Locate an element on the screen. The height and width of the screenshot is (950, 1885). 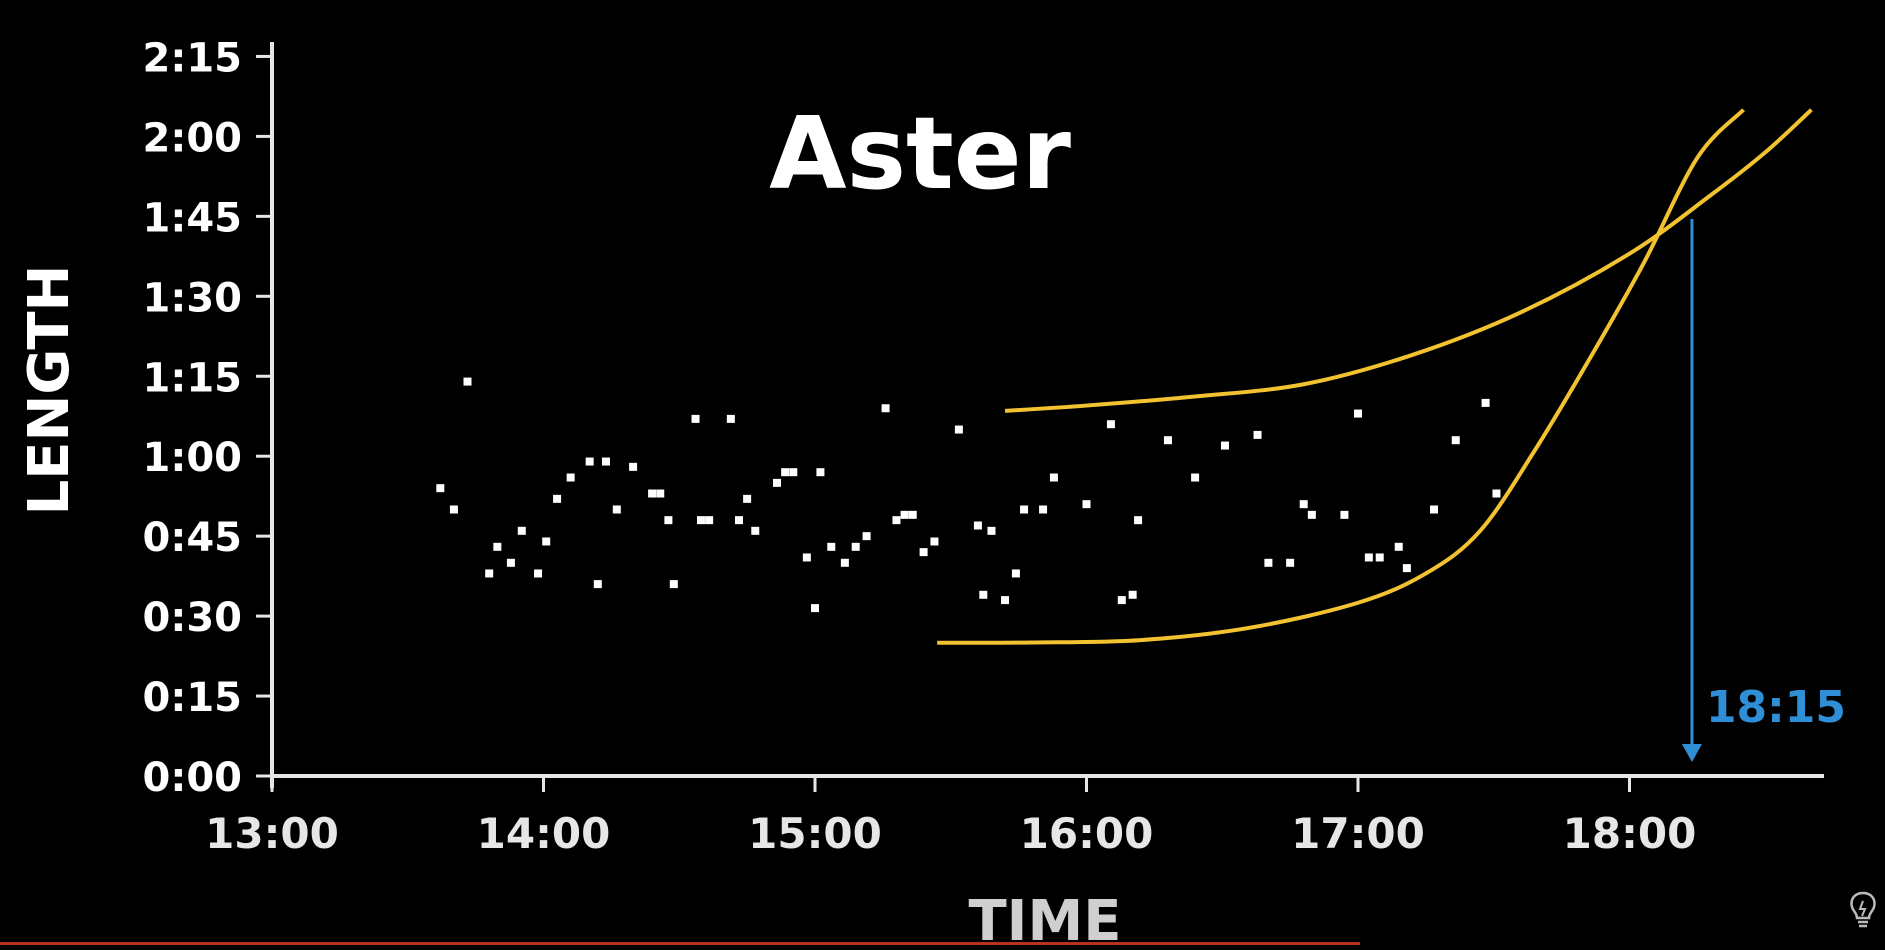
y-tick-label-8: 2:00 is located at coordinates (193, 138).